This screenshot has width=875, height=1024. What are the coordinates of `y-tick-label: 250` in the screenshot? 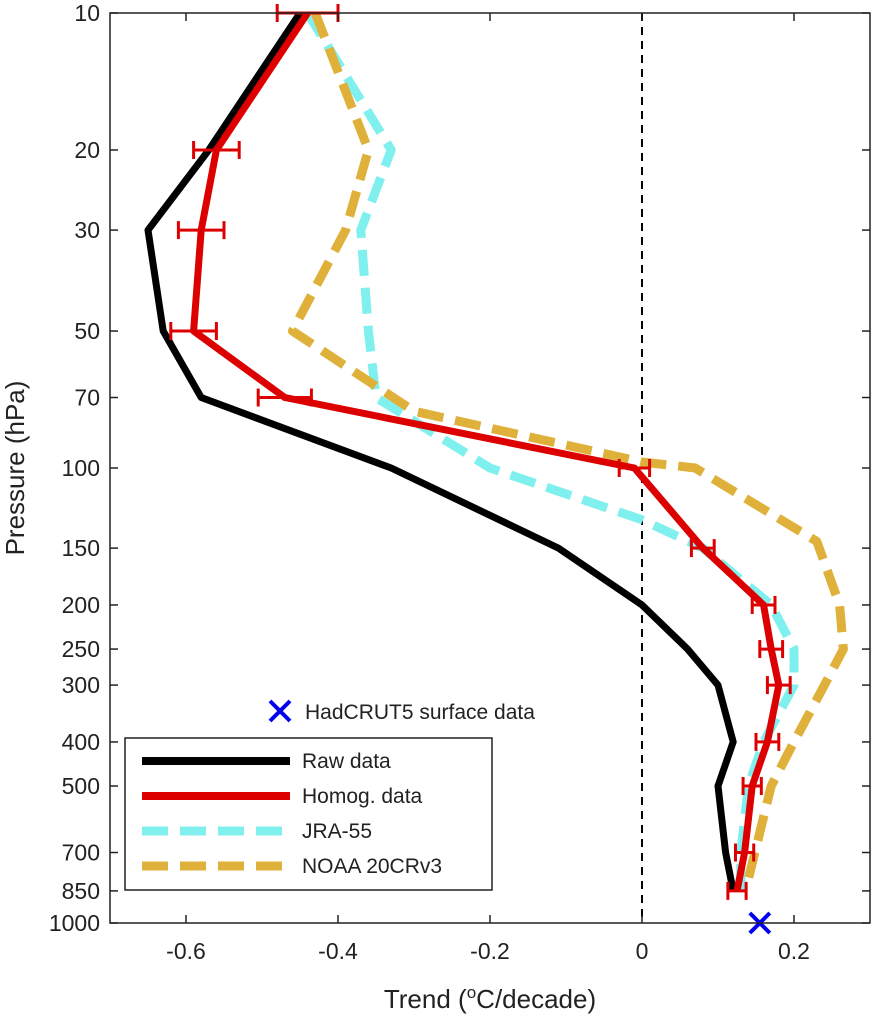 It's located at (81, 649).